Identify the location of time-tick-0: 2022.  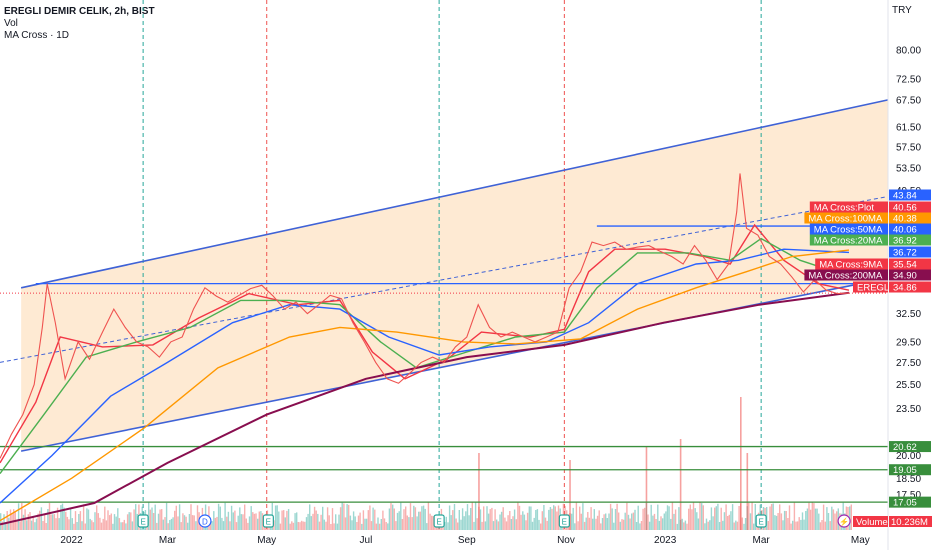
(71, 540).